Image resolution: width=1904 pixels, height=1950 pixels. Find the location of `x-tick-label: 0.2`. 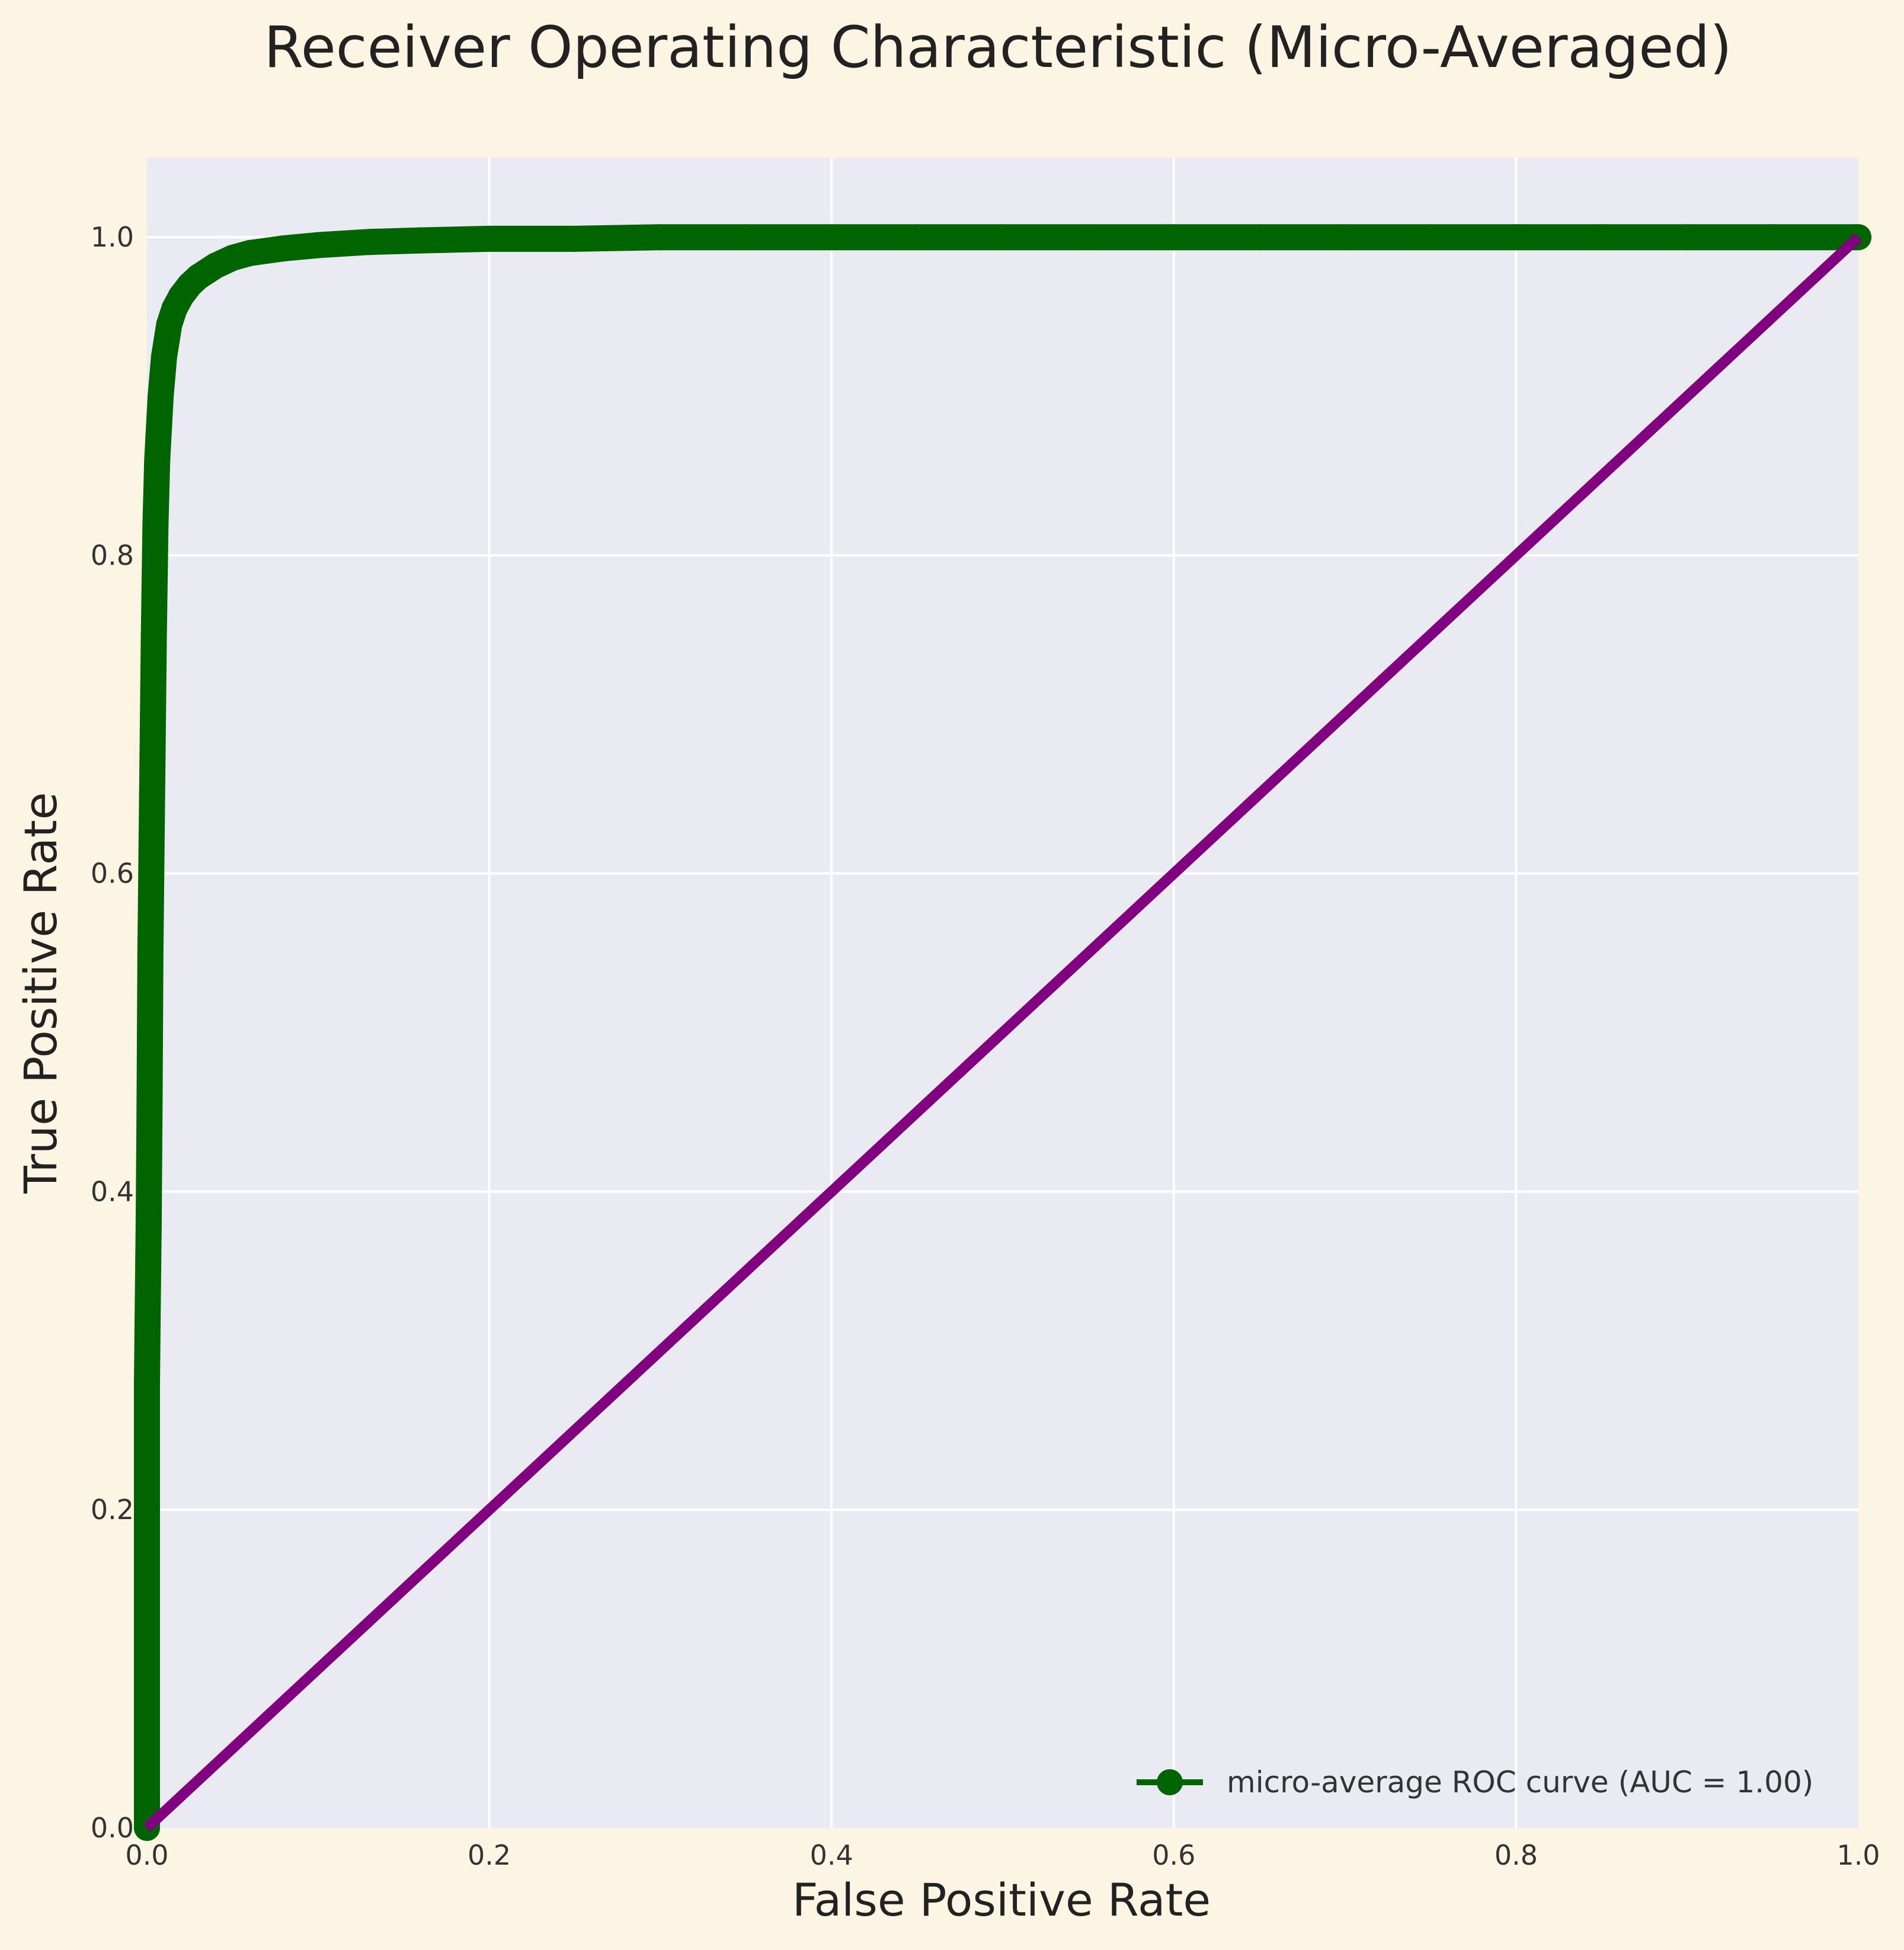

x-tick-label: 0.2 is located at coordinates (489, 1855).